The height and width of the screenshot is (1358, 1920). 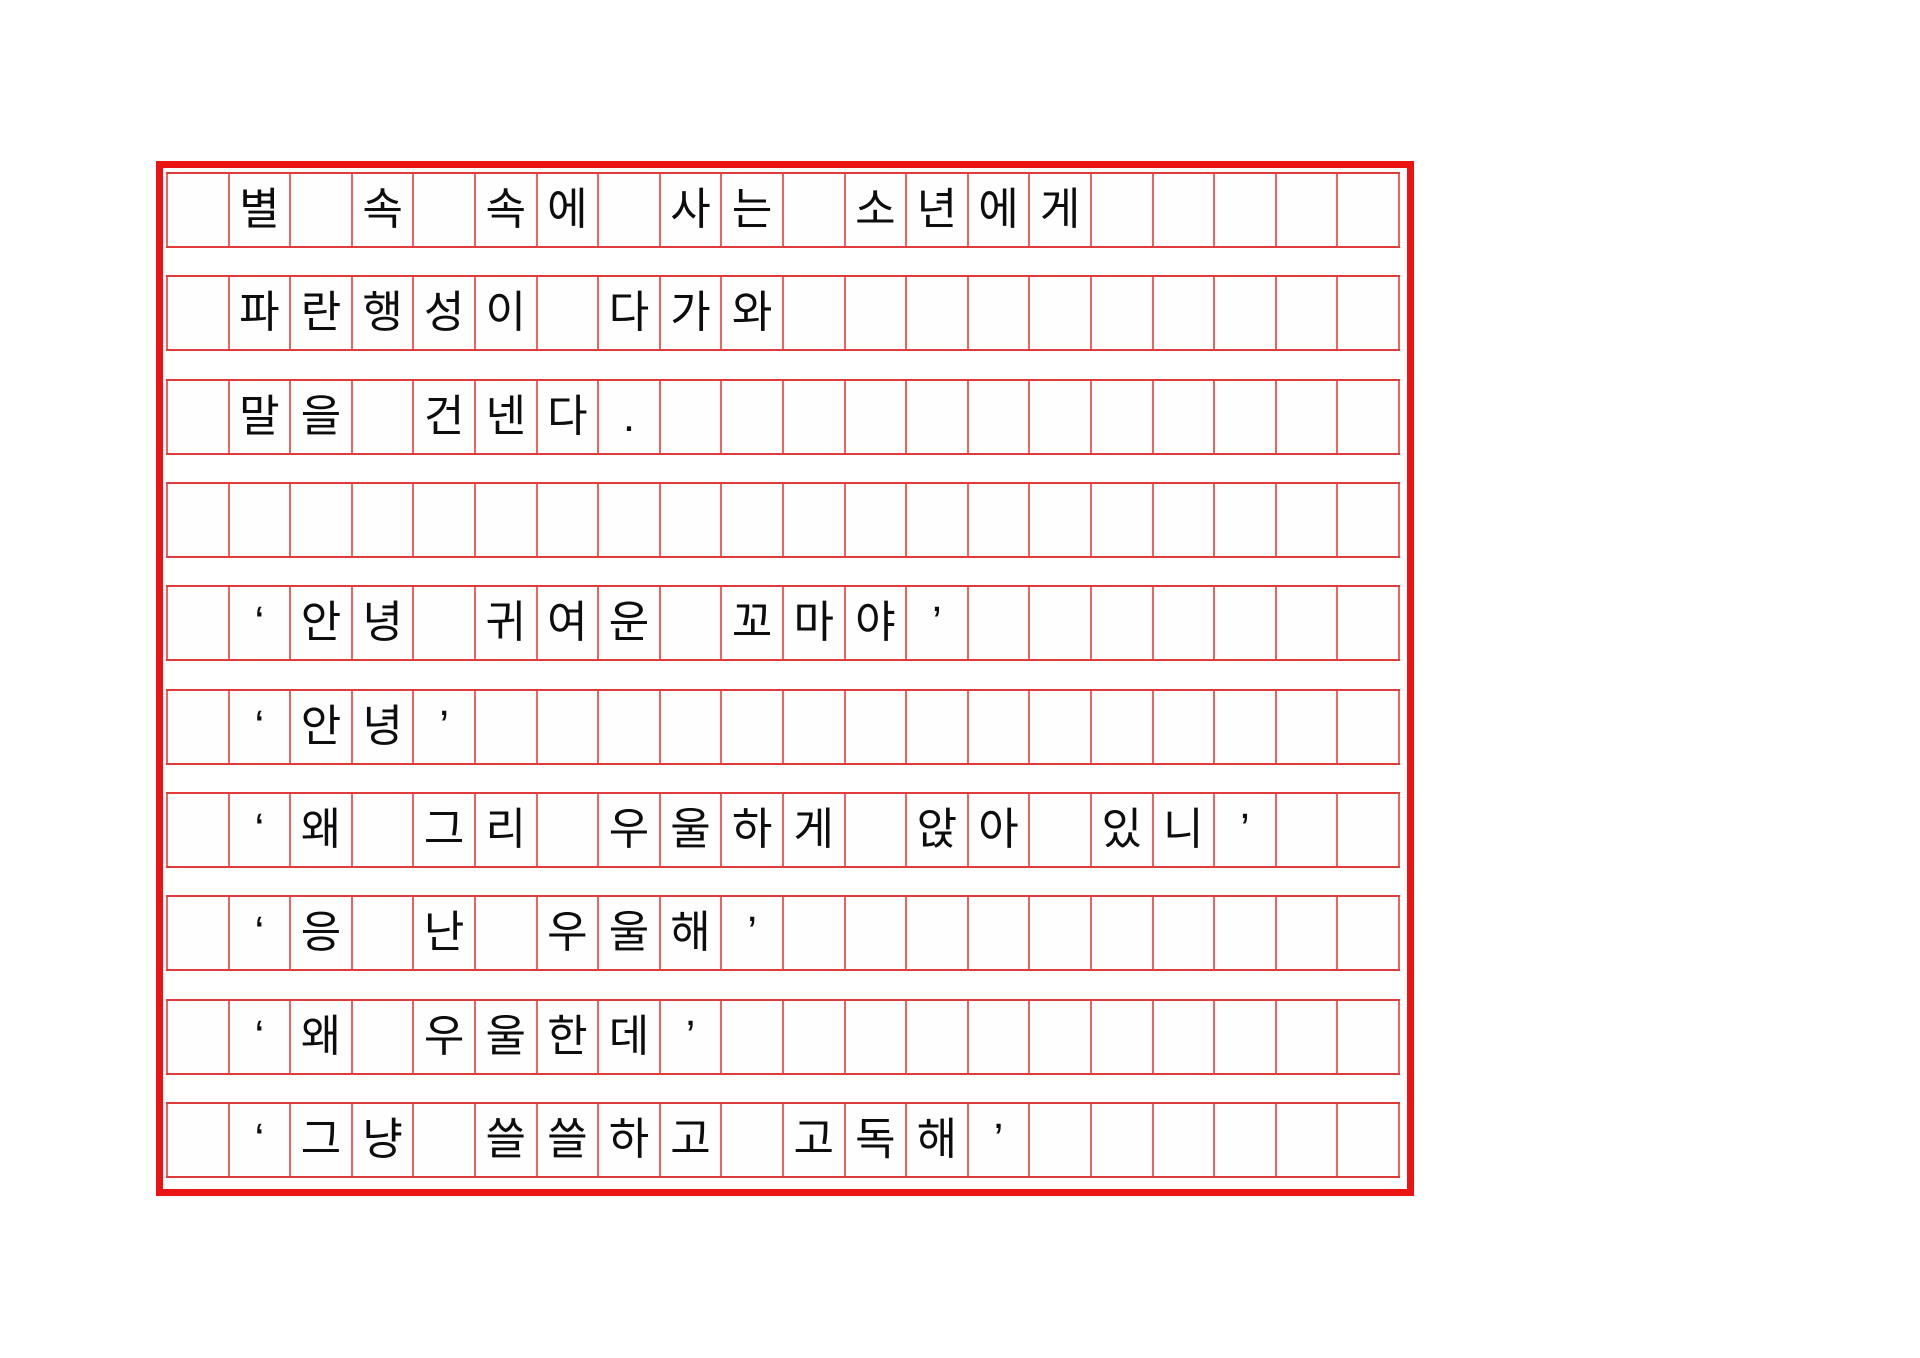 What do you see at coordinates (506, 1139) in the screenshot?
I see `grid-cell: 쓸` at bounding box center [506, 1139].